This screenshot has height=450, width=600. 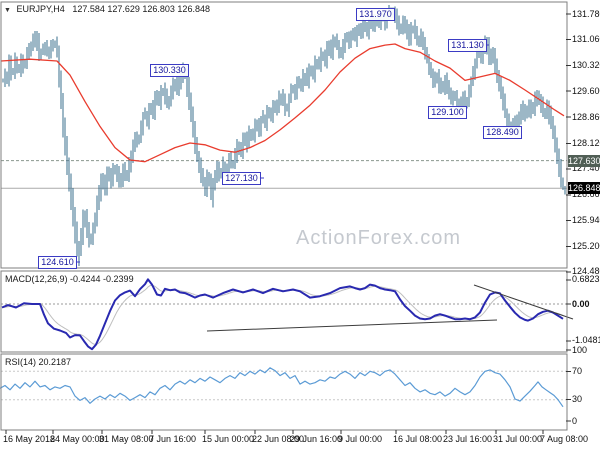 What do you see at coordinates (418, 439) in the screenshot?
I see `x-axis-time-label: 16 Jul 08:00` at bounding box center [418, 439].